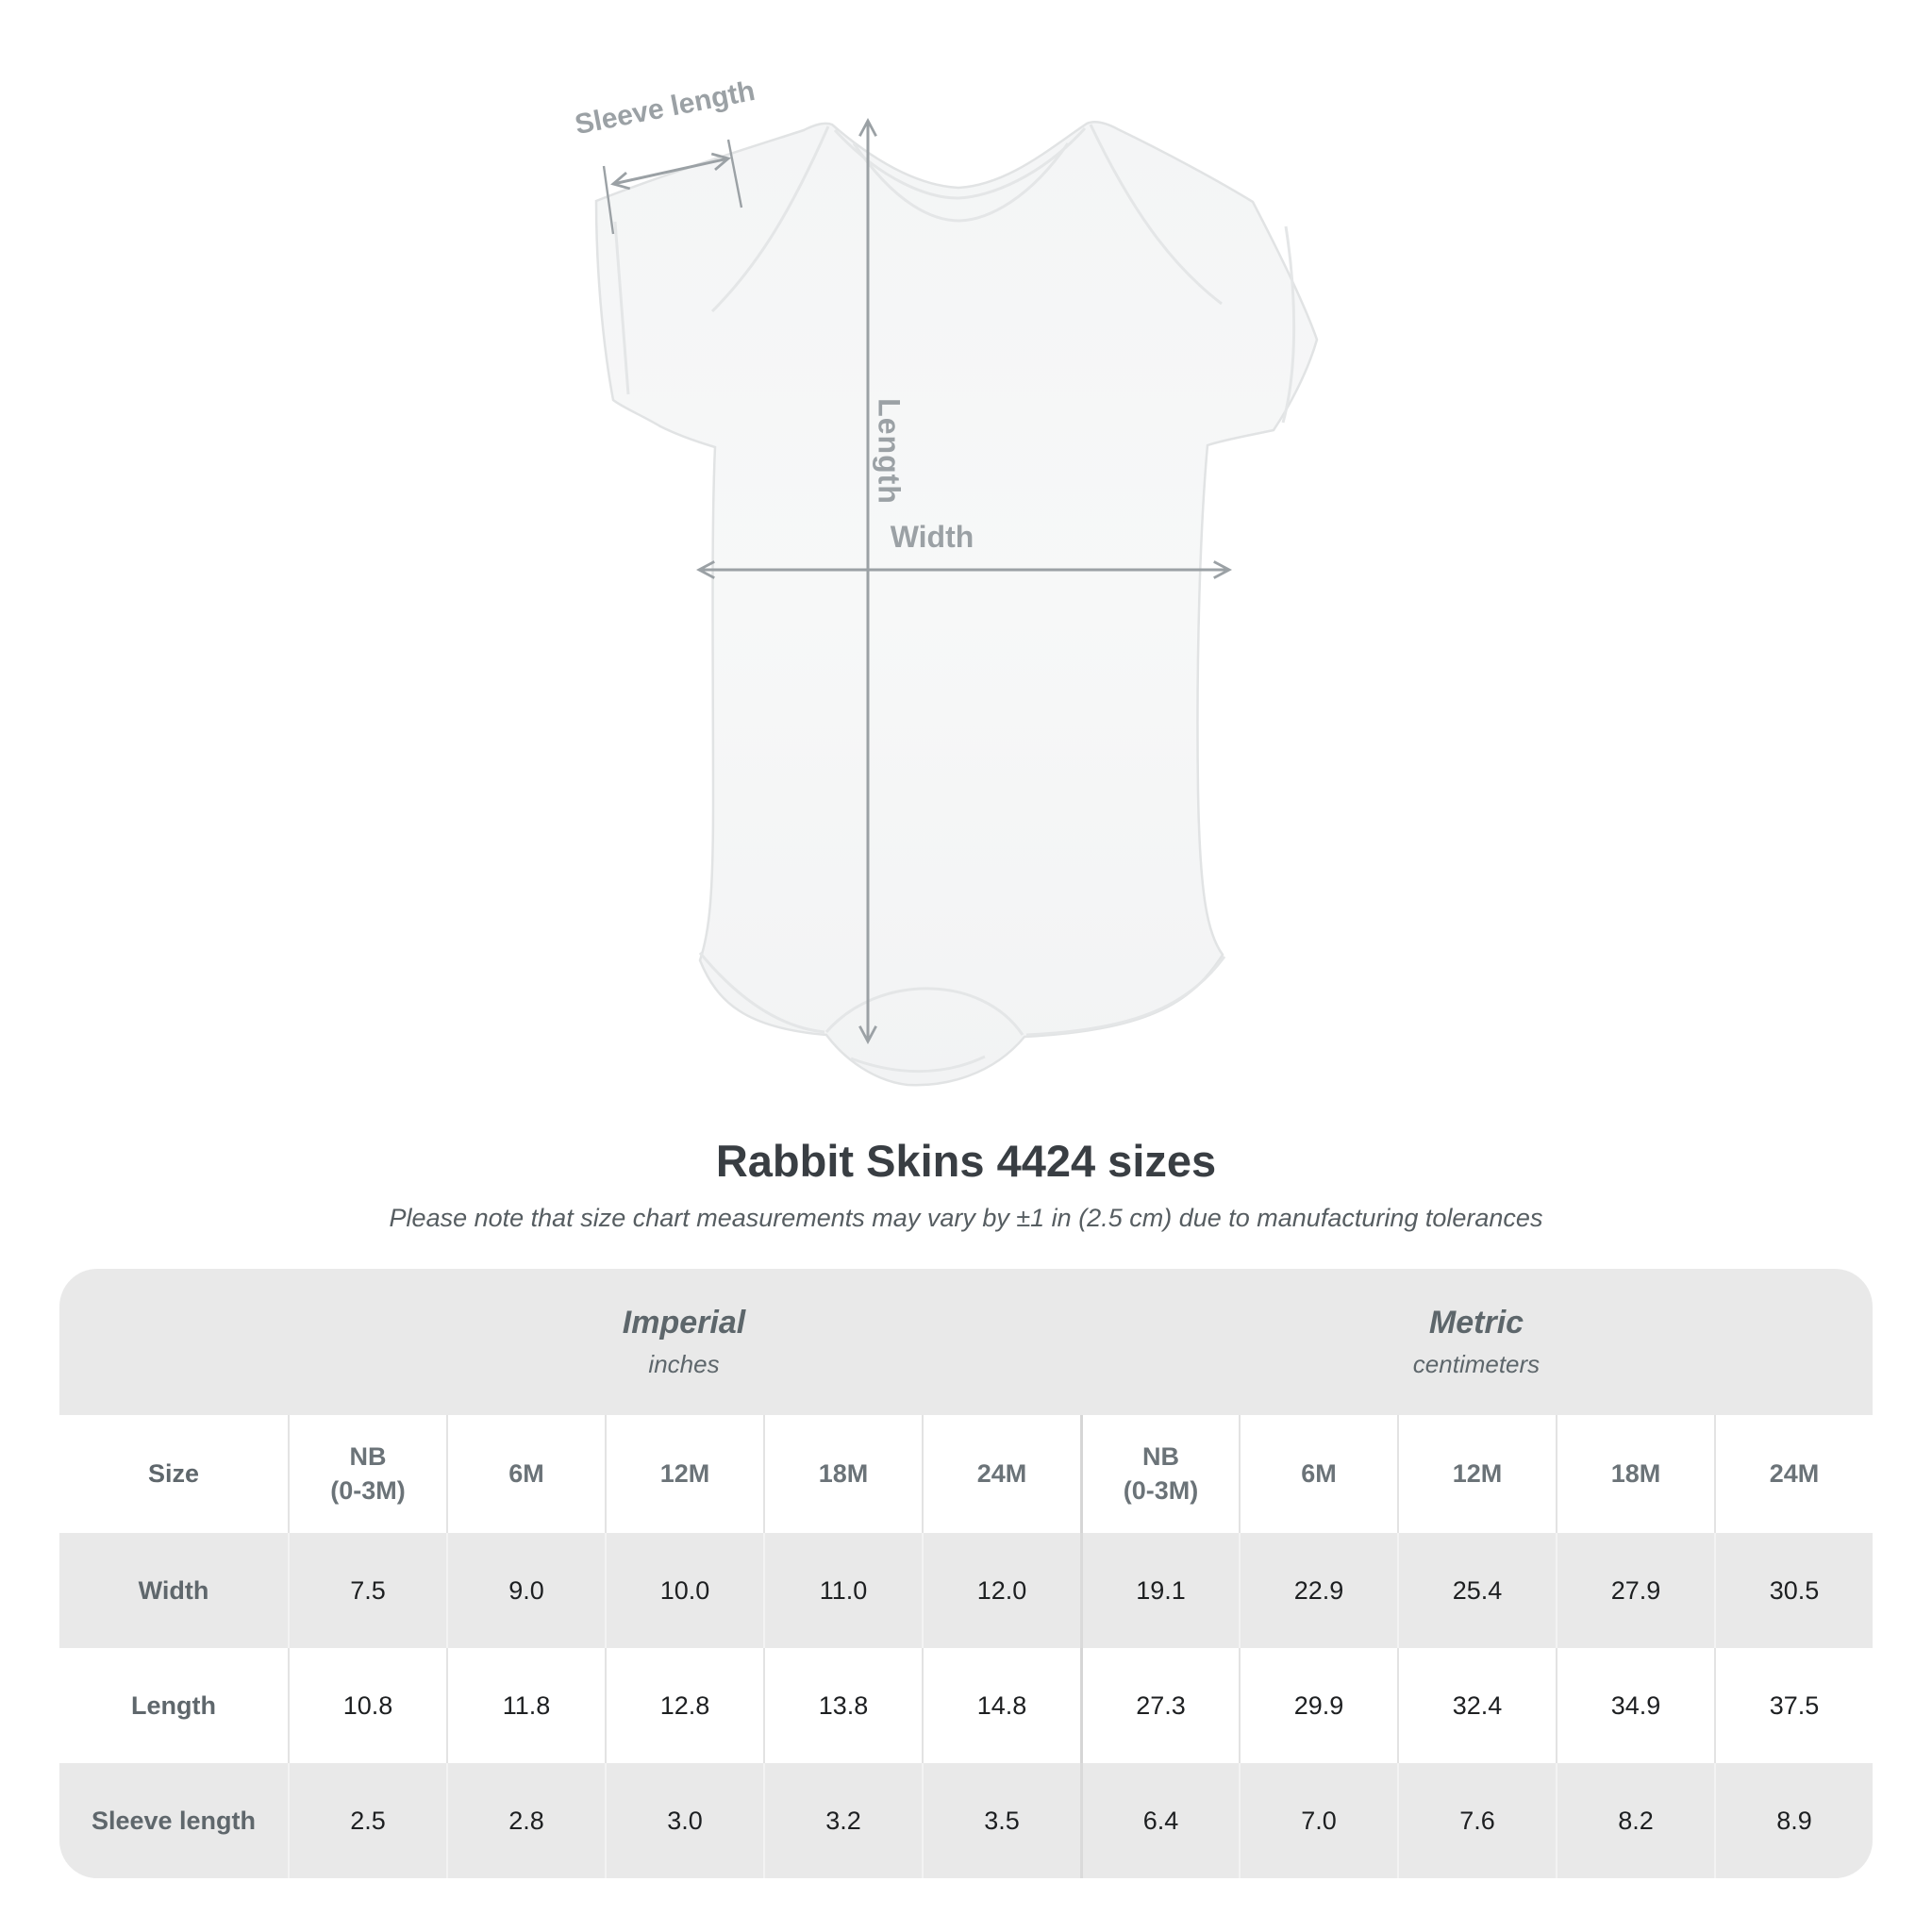 Image resolution: width=1932 pixels, height=1932 pixels. Describe the element at coordinates (1635, 1821) in the screenshot. I see `table-cell: 8.2` at that location.